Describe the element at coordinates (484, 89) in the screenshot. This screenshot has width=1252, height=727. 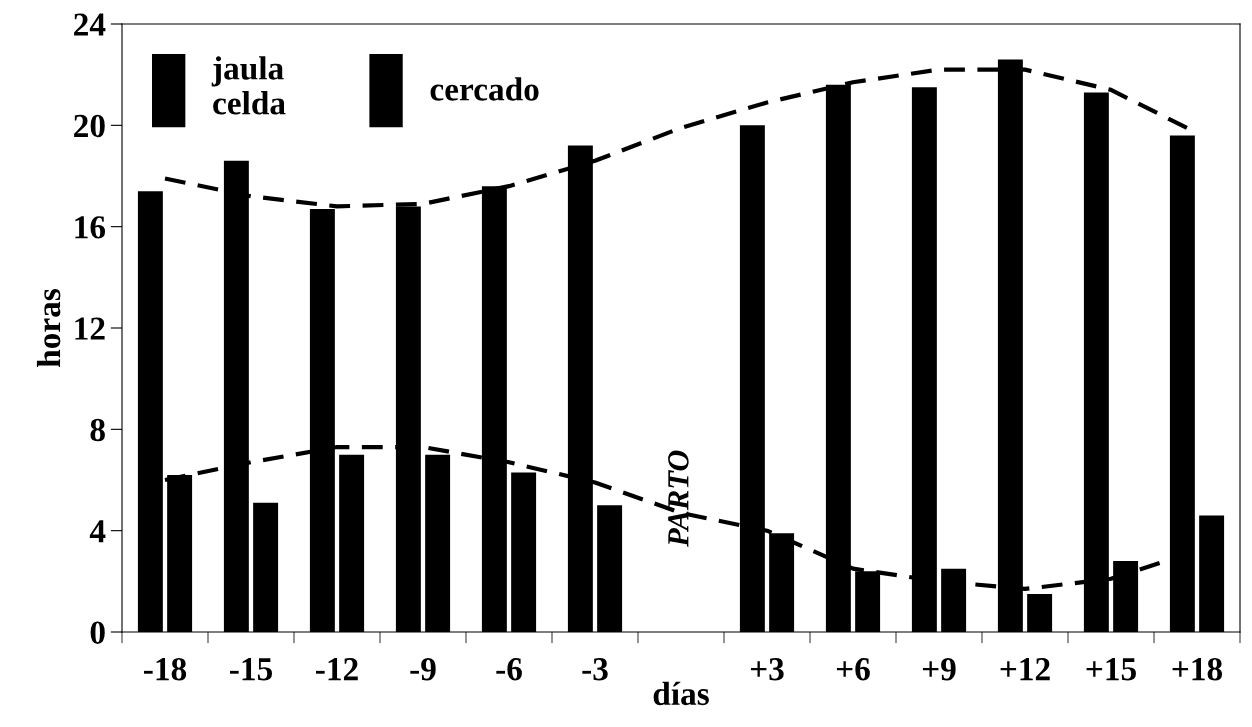
I see `legend-label: cercado` at that location.